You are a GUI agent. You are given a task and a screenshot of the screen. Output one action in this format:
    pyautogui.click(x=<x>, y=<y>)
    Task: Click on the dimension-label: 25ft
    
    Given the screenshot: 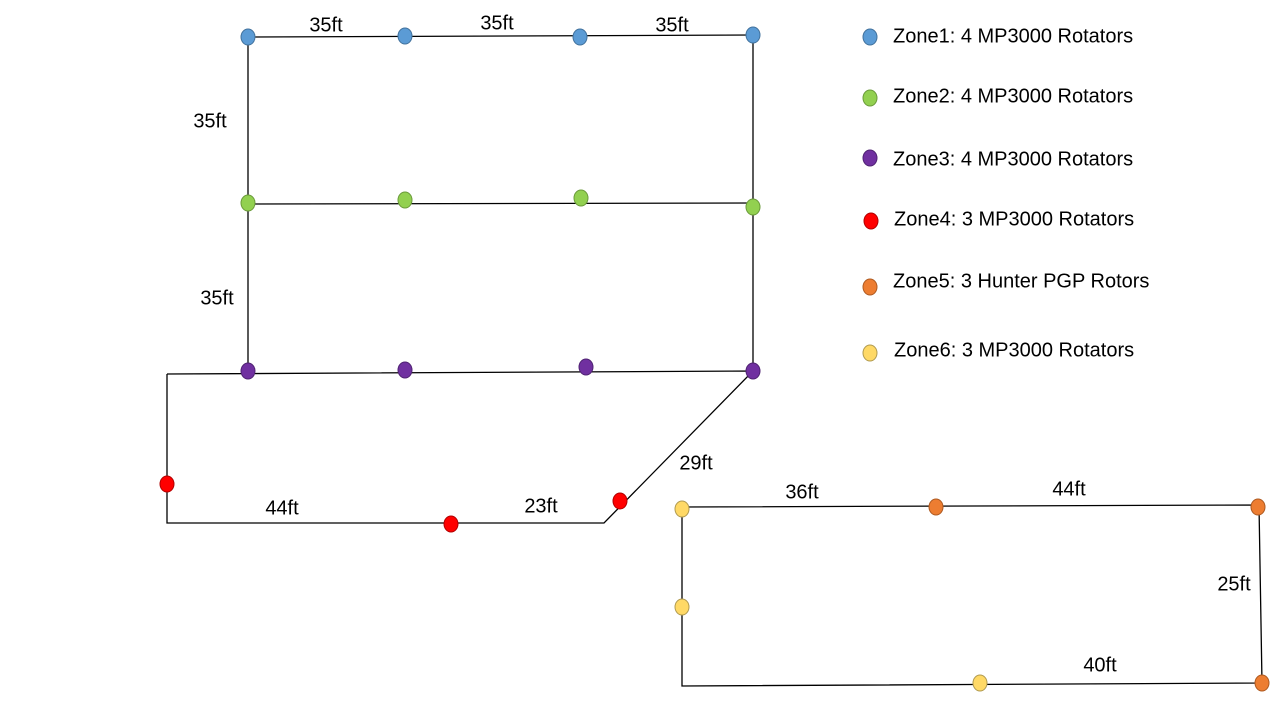 What is the action you would take?
    pyautogui.click(x=1234, y=584)
    